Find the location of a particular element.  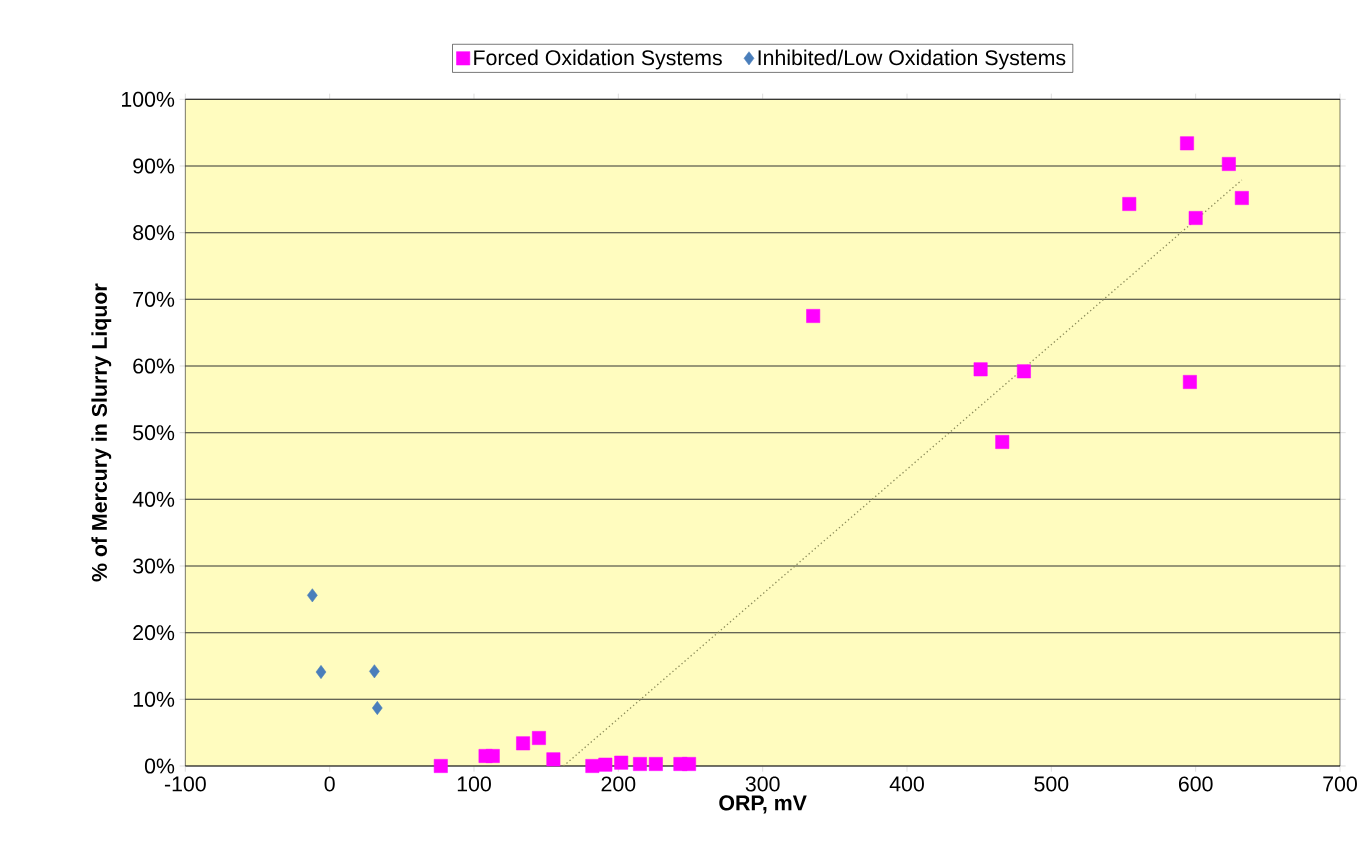

x-tick-label: 200 is located at coordinates (618, 784).